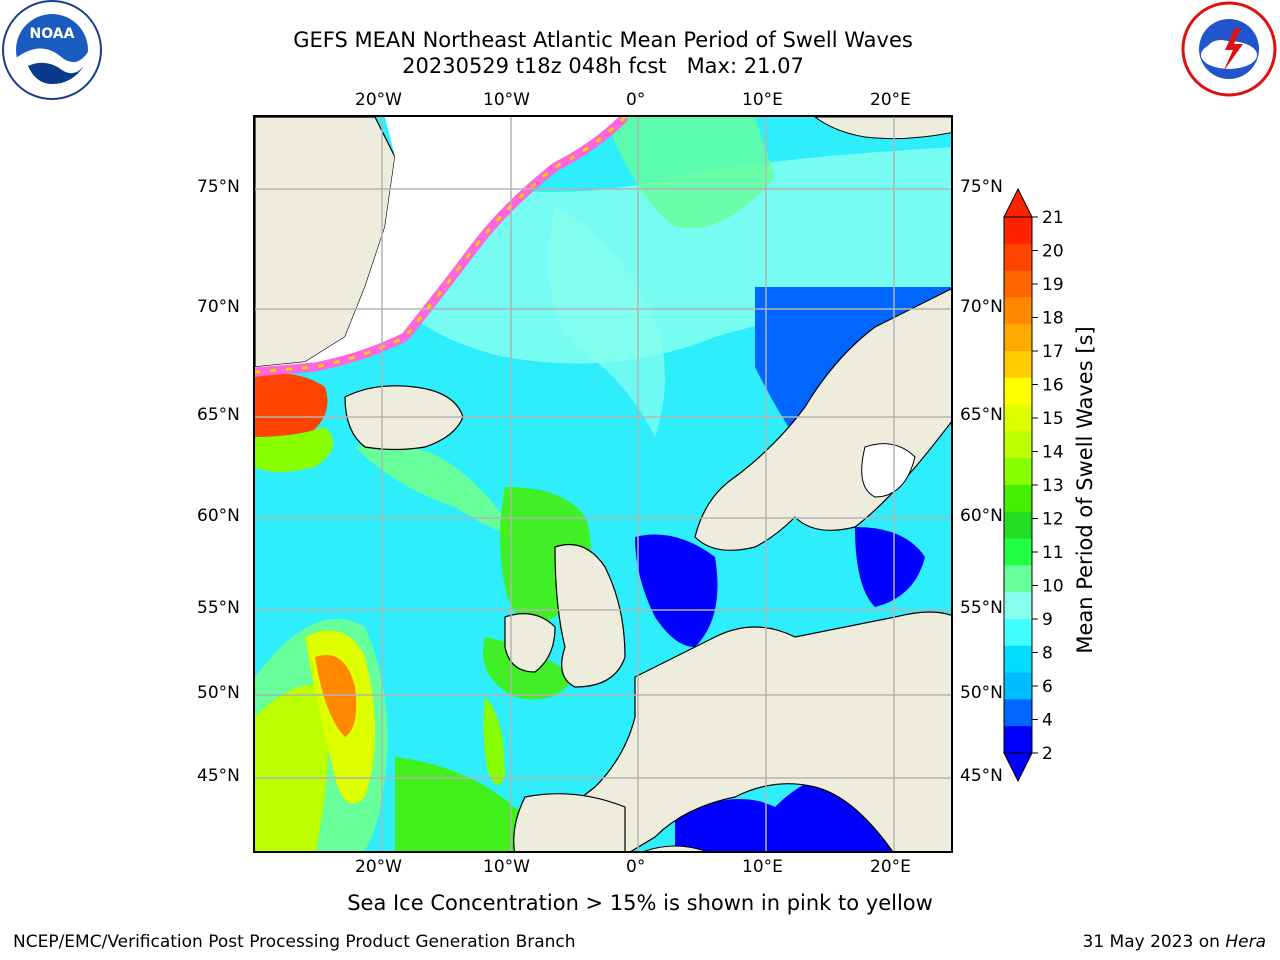 This screenshot has width=1280, height=960. I want to click on footer-date: 31 May 2023 on Hera, so click(1175, 942).